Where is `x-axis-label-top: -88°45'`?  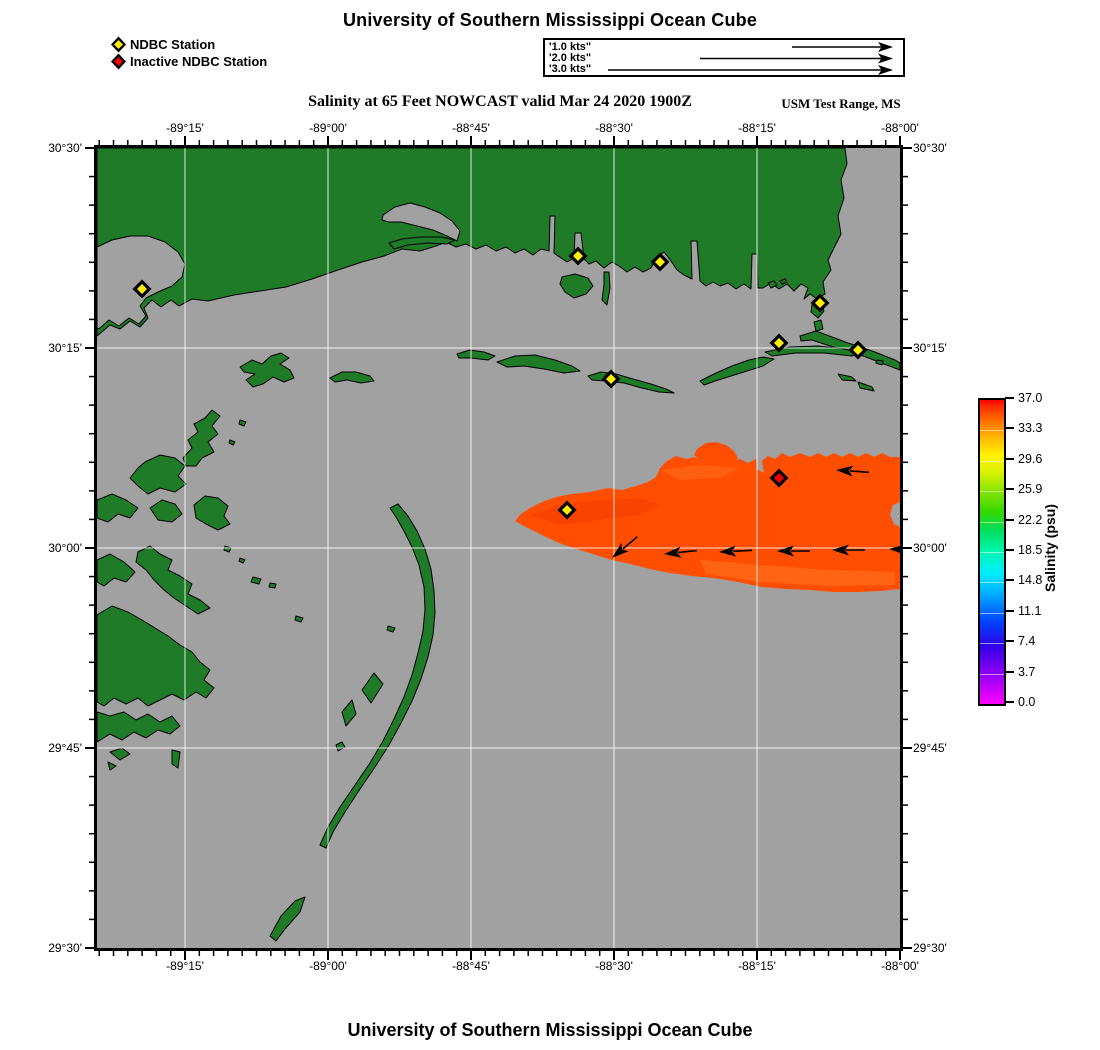
x-axis-label-top: -88°45' is located at coordinates (471, 128).